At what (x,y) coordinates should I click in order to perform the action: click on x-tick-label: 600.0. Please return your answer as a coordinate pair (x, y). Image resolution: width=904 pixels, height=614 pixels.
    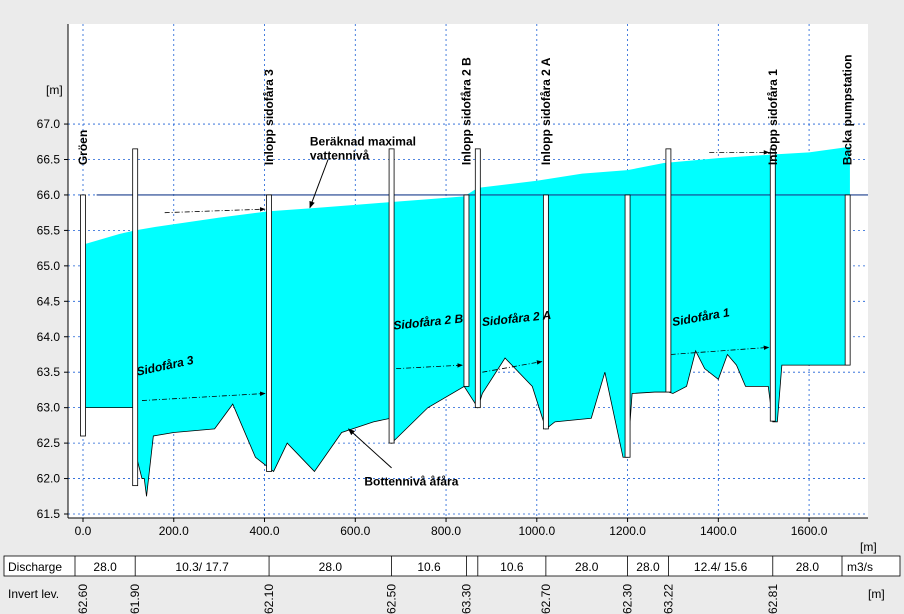
    Looking at the image, I should click on (355, 531).